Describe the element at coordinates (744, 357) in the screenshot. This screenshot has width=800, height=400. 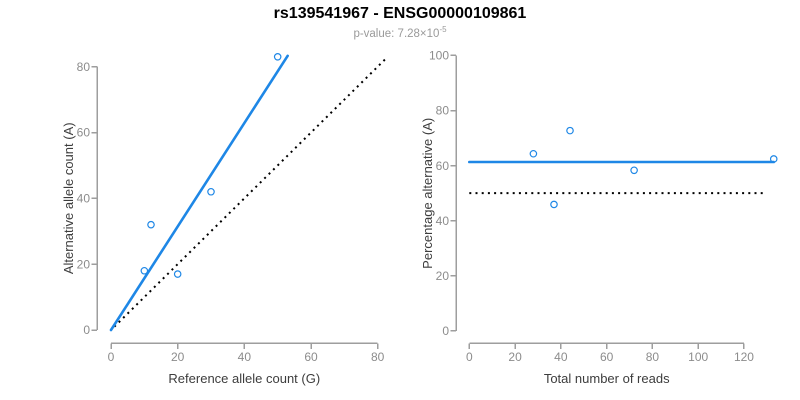
I see `x-tick-label: 120` at that location.